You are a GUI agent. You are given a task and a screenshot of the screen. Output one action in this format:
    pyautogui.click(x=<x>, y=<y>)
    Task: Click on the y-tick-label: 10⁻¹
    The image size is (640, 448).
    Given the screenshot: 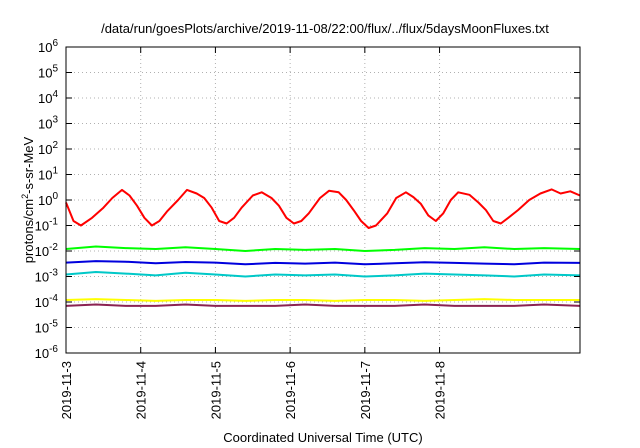 What is the action you would take?
    pyautogui.click(x=47, y=225)
    